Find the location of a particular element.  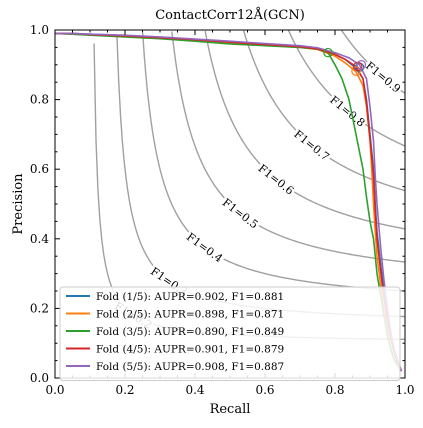

y-tick-label: 0.6 is located at coordinates (39, 169).